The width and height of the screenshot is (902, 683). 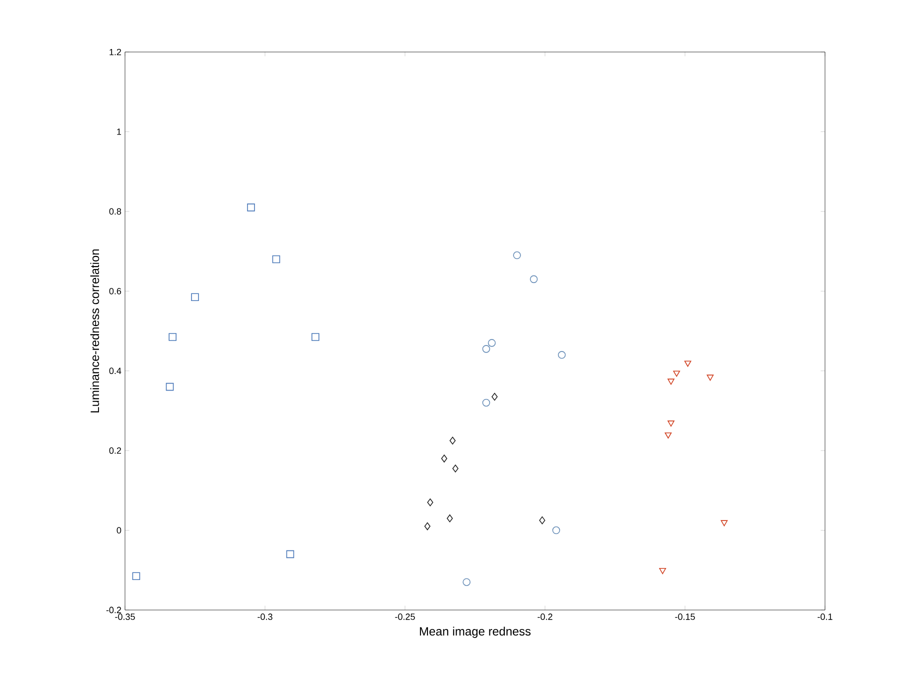 I want to click on x-axis-title: Mean image redness, so click(x=475, y=632).